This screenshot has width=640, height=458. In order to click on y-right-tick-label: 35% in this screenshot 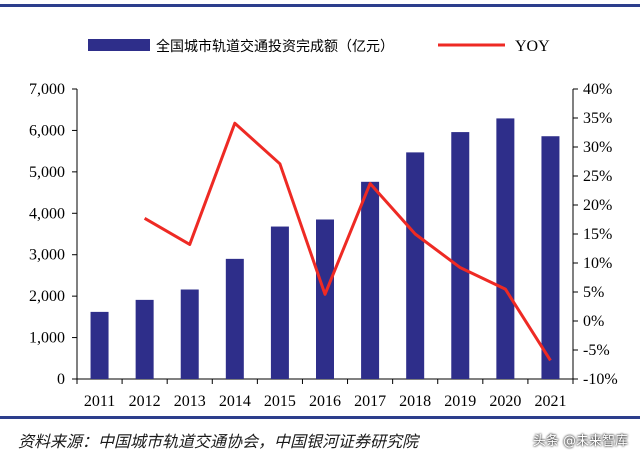, I will do `click(597, 118)`.